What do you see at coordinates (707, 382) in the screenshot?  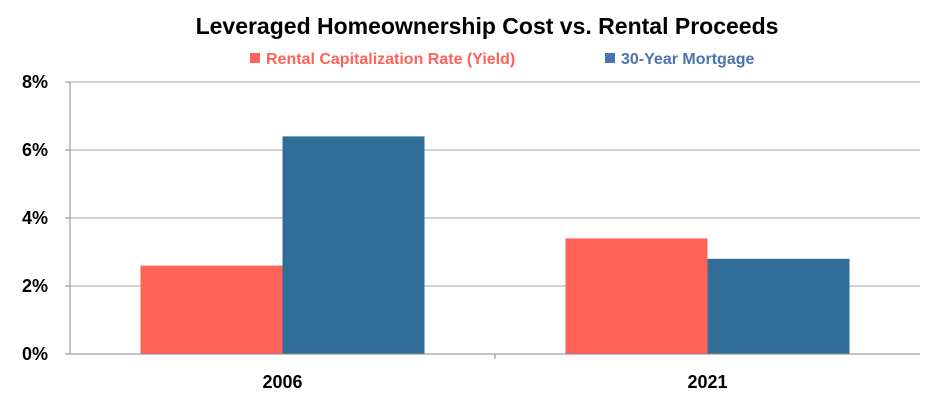 I see `x-tick-label: 2021` at bounding box center [707, 382].